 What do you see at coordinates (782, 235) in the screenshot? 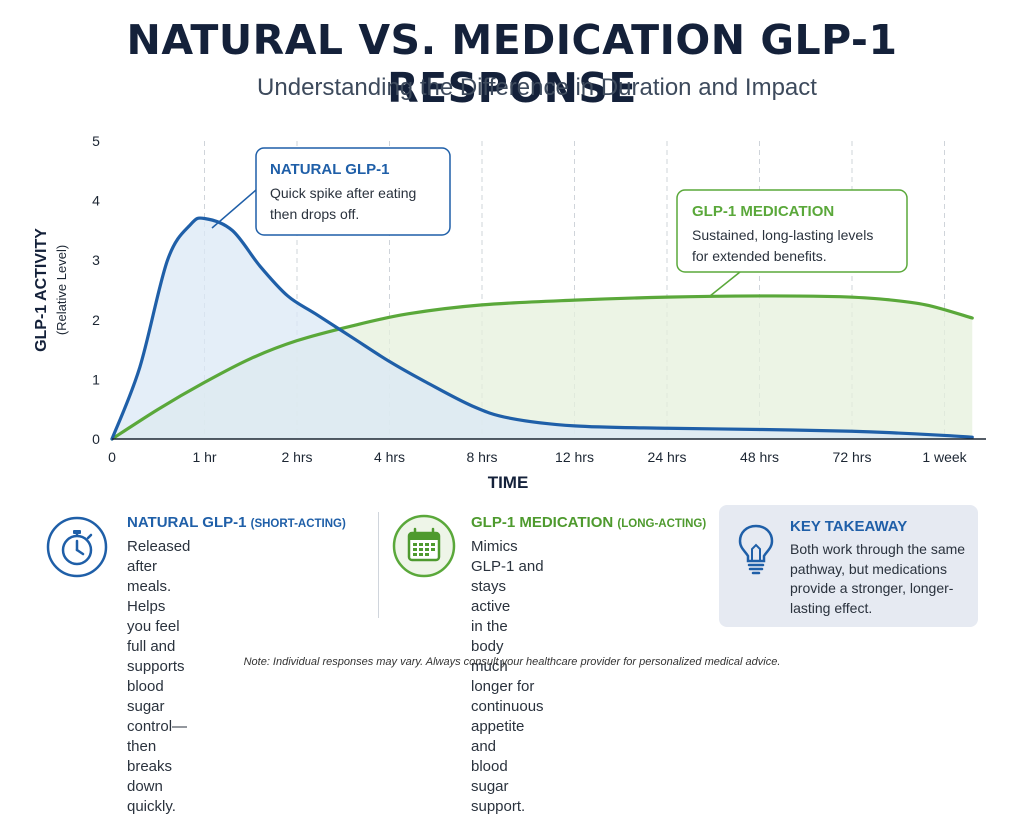
I see `annotation-text: Sustained, long-lasting levels` at bounding box center [782, 235].